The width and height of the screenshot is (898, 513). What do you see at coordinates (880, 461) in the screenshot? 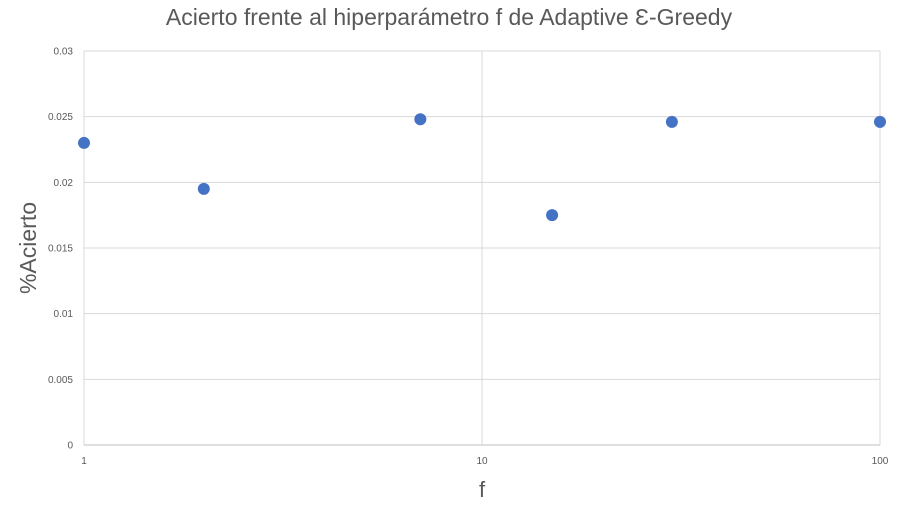
I see `x-tick-label: 100` at bounding box center [880, 461].